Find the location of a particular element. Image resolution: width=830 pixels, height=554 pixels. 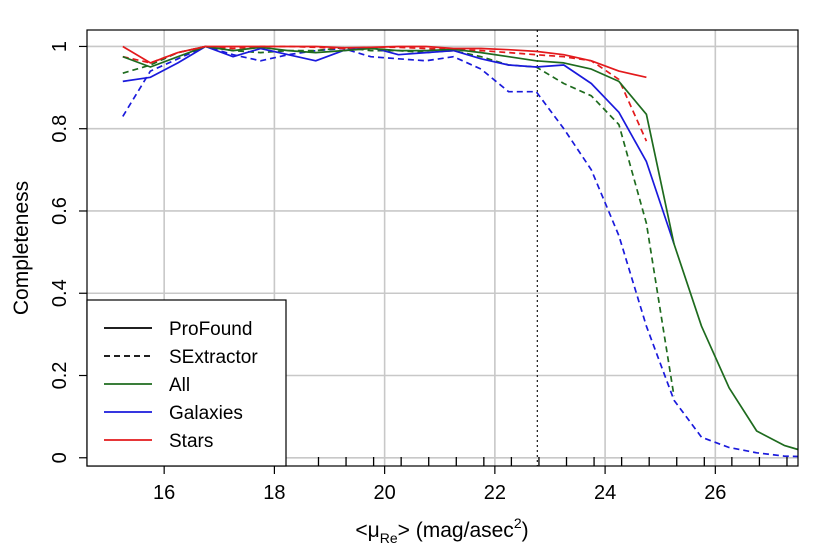

x-axis-label: <μRe> (mag/asec2) is located at coordinates (441, 530).